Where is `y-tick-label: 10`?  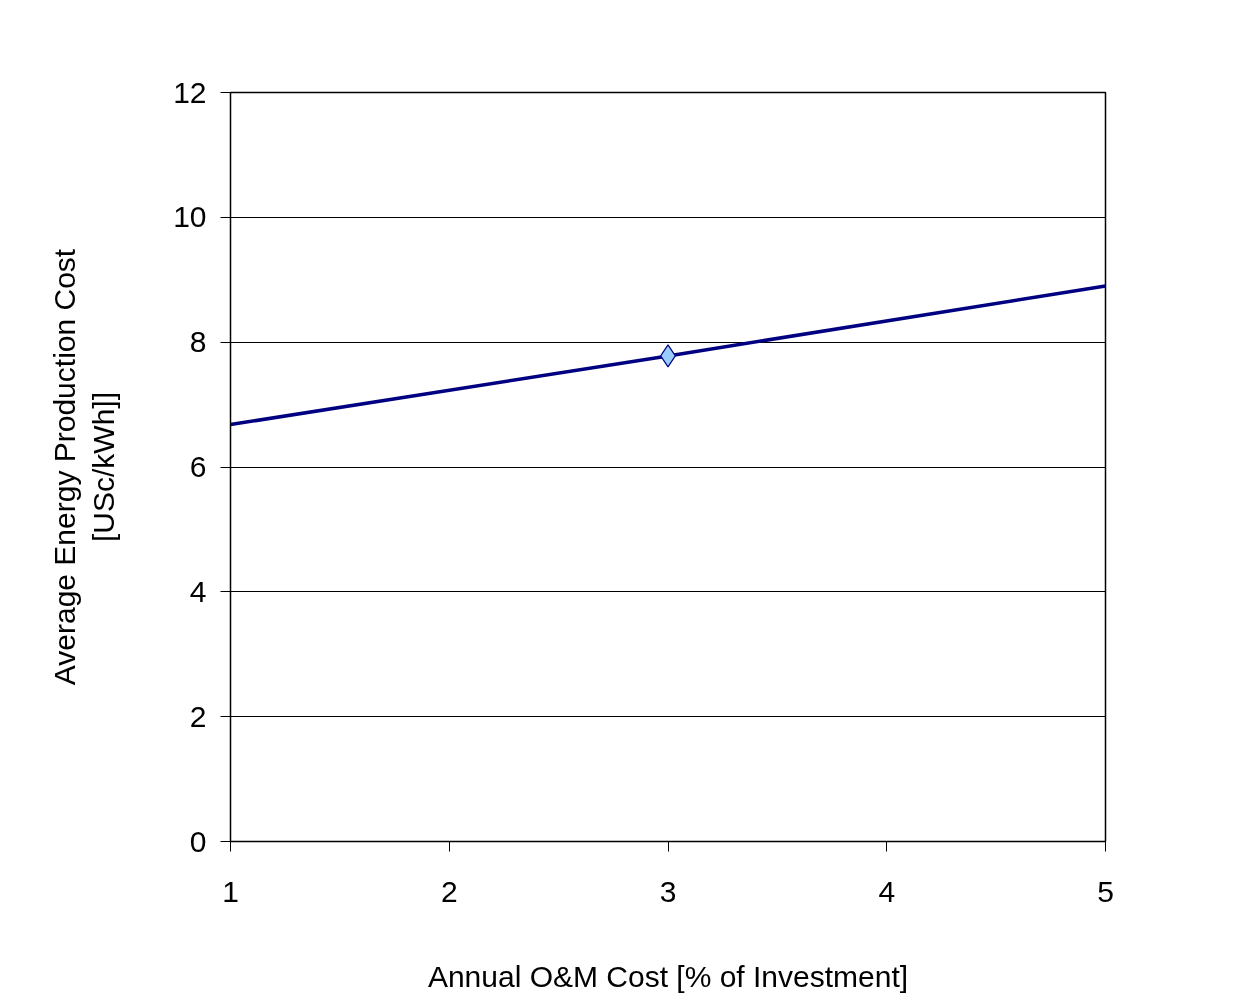
y-tick-label: 10 is located at coordinates (190, 217).